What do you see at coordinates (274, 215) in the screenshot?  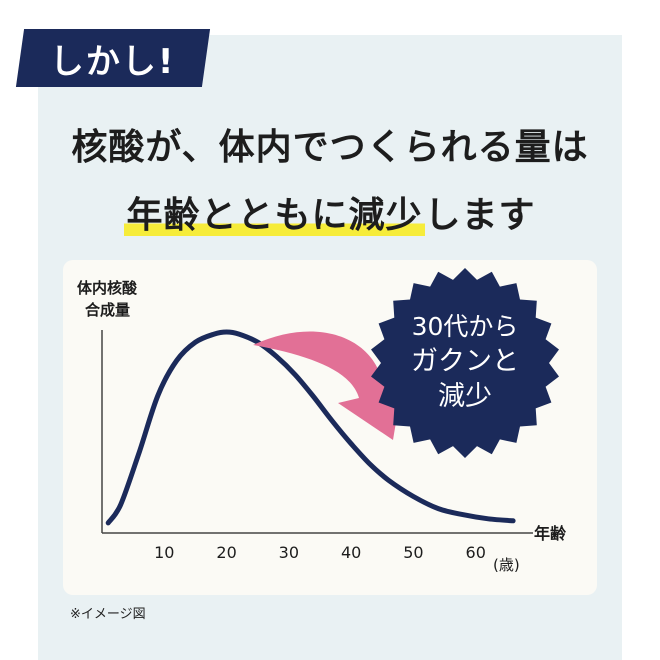 I see `headline-highlight: 年齢とともに減少` at bounding box center [274, 215].